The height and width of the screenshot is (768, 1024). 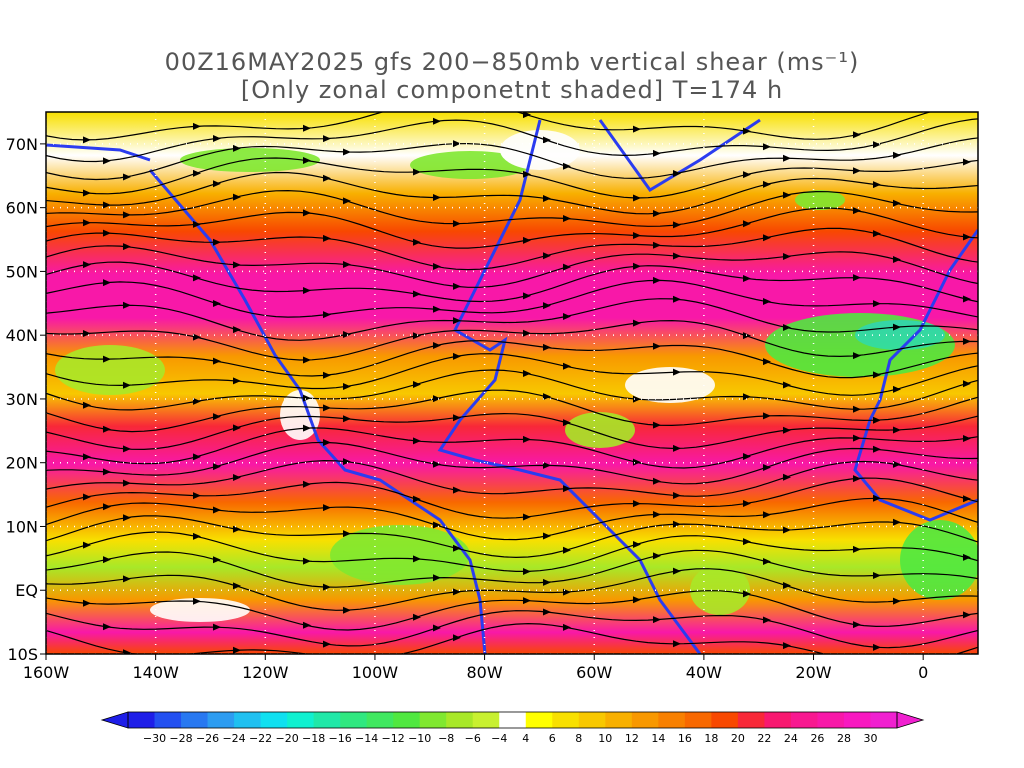 I want to click on colorbar-label: −26, so click(x=207, y=738).